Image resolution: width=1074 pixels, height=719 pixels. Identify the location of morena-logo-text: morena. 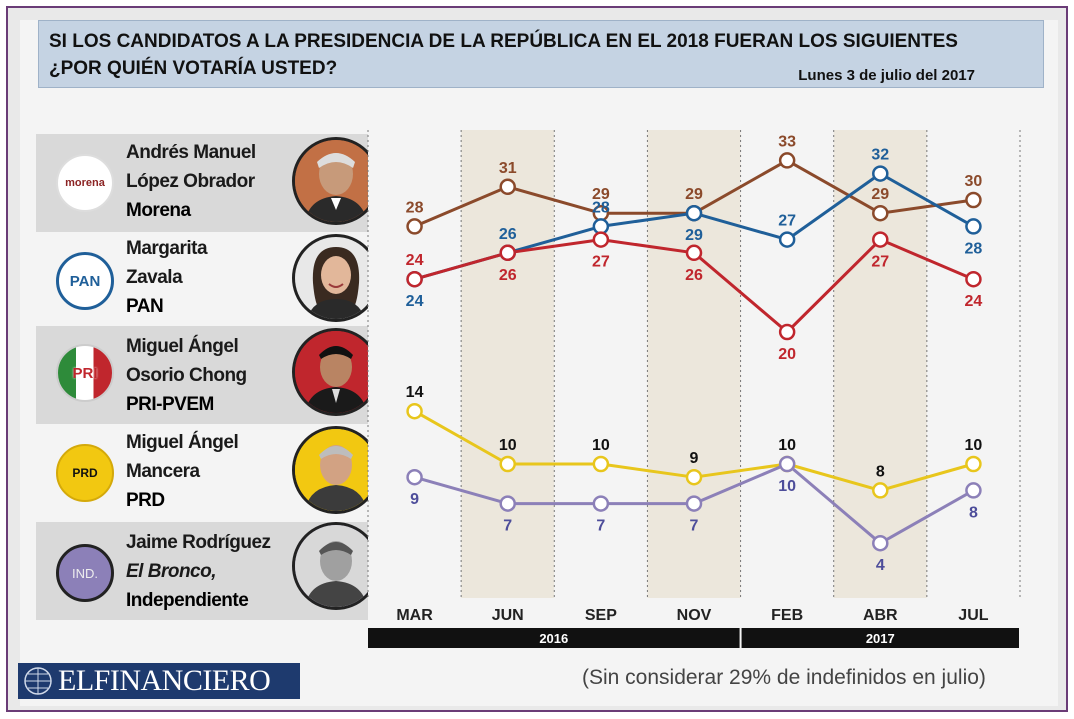
(85, 183).